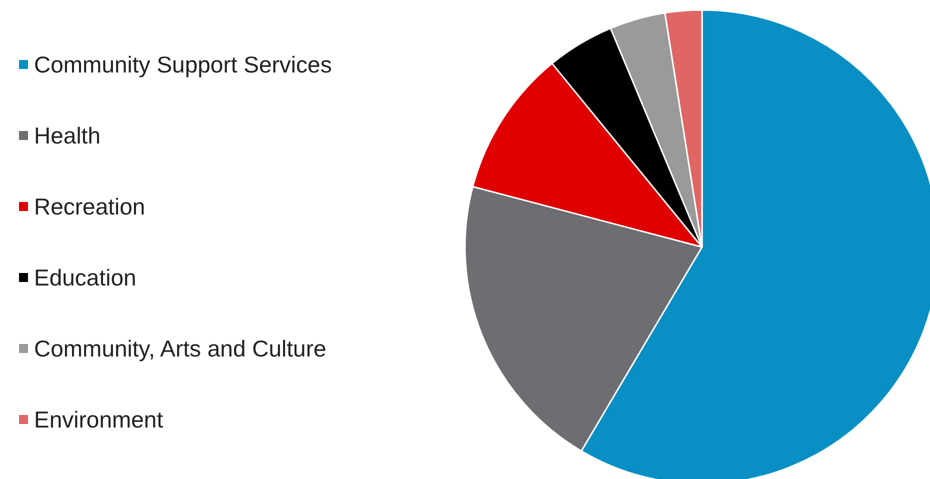 The image size is (930, 479). I want to click on legend-label: Community, Arts and Culture, so click(180, 349).